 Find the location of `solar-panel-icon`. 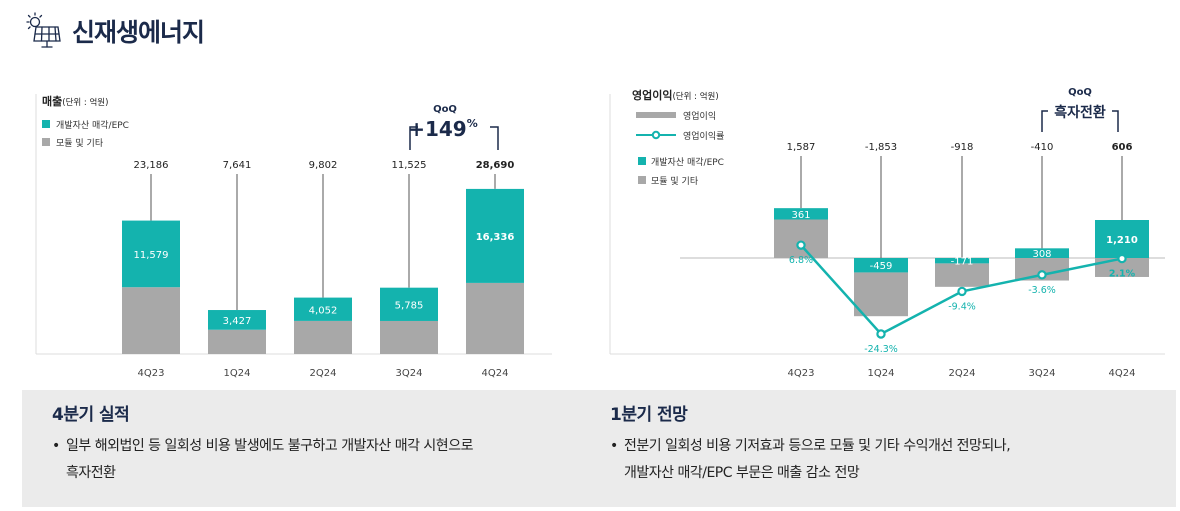

solar-panel-icon is located at coordinates (43, 30).